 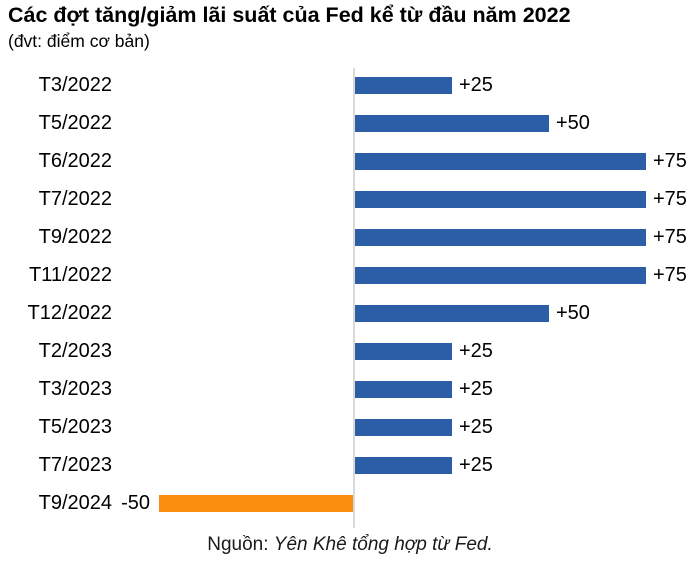 What do you see at coordinates (75, 427) in the screenshot?
I see `category-label: T5/2023` at bounding box center [75, 427].